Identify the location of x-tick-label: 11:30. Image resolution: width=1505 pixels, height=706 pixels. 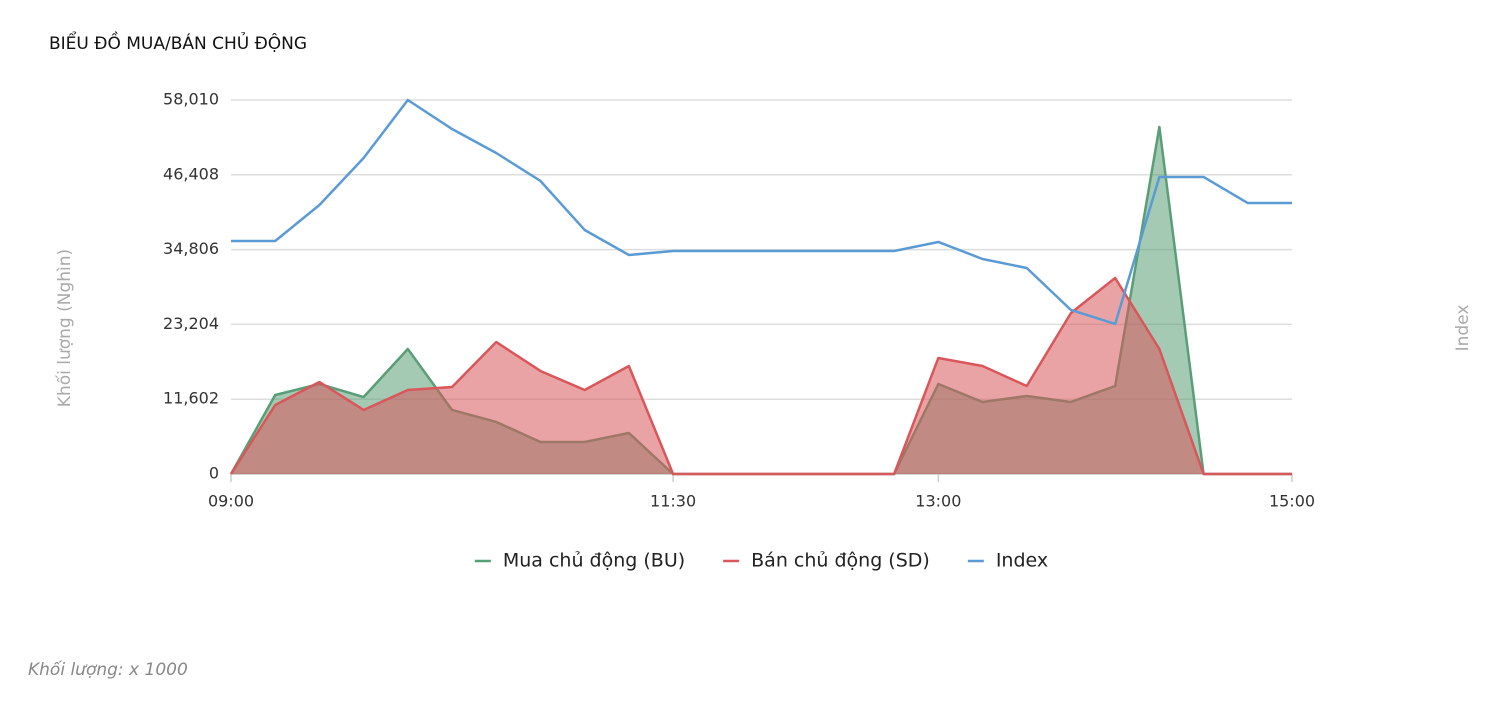
(673, 501).